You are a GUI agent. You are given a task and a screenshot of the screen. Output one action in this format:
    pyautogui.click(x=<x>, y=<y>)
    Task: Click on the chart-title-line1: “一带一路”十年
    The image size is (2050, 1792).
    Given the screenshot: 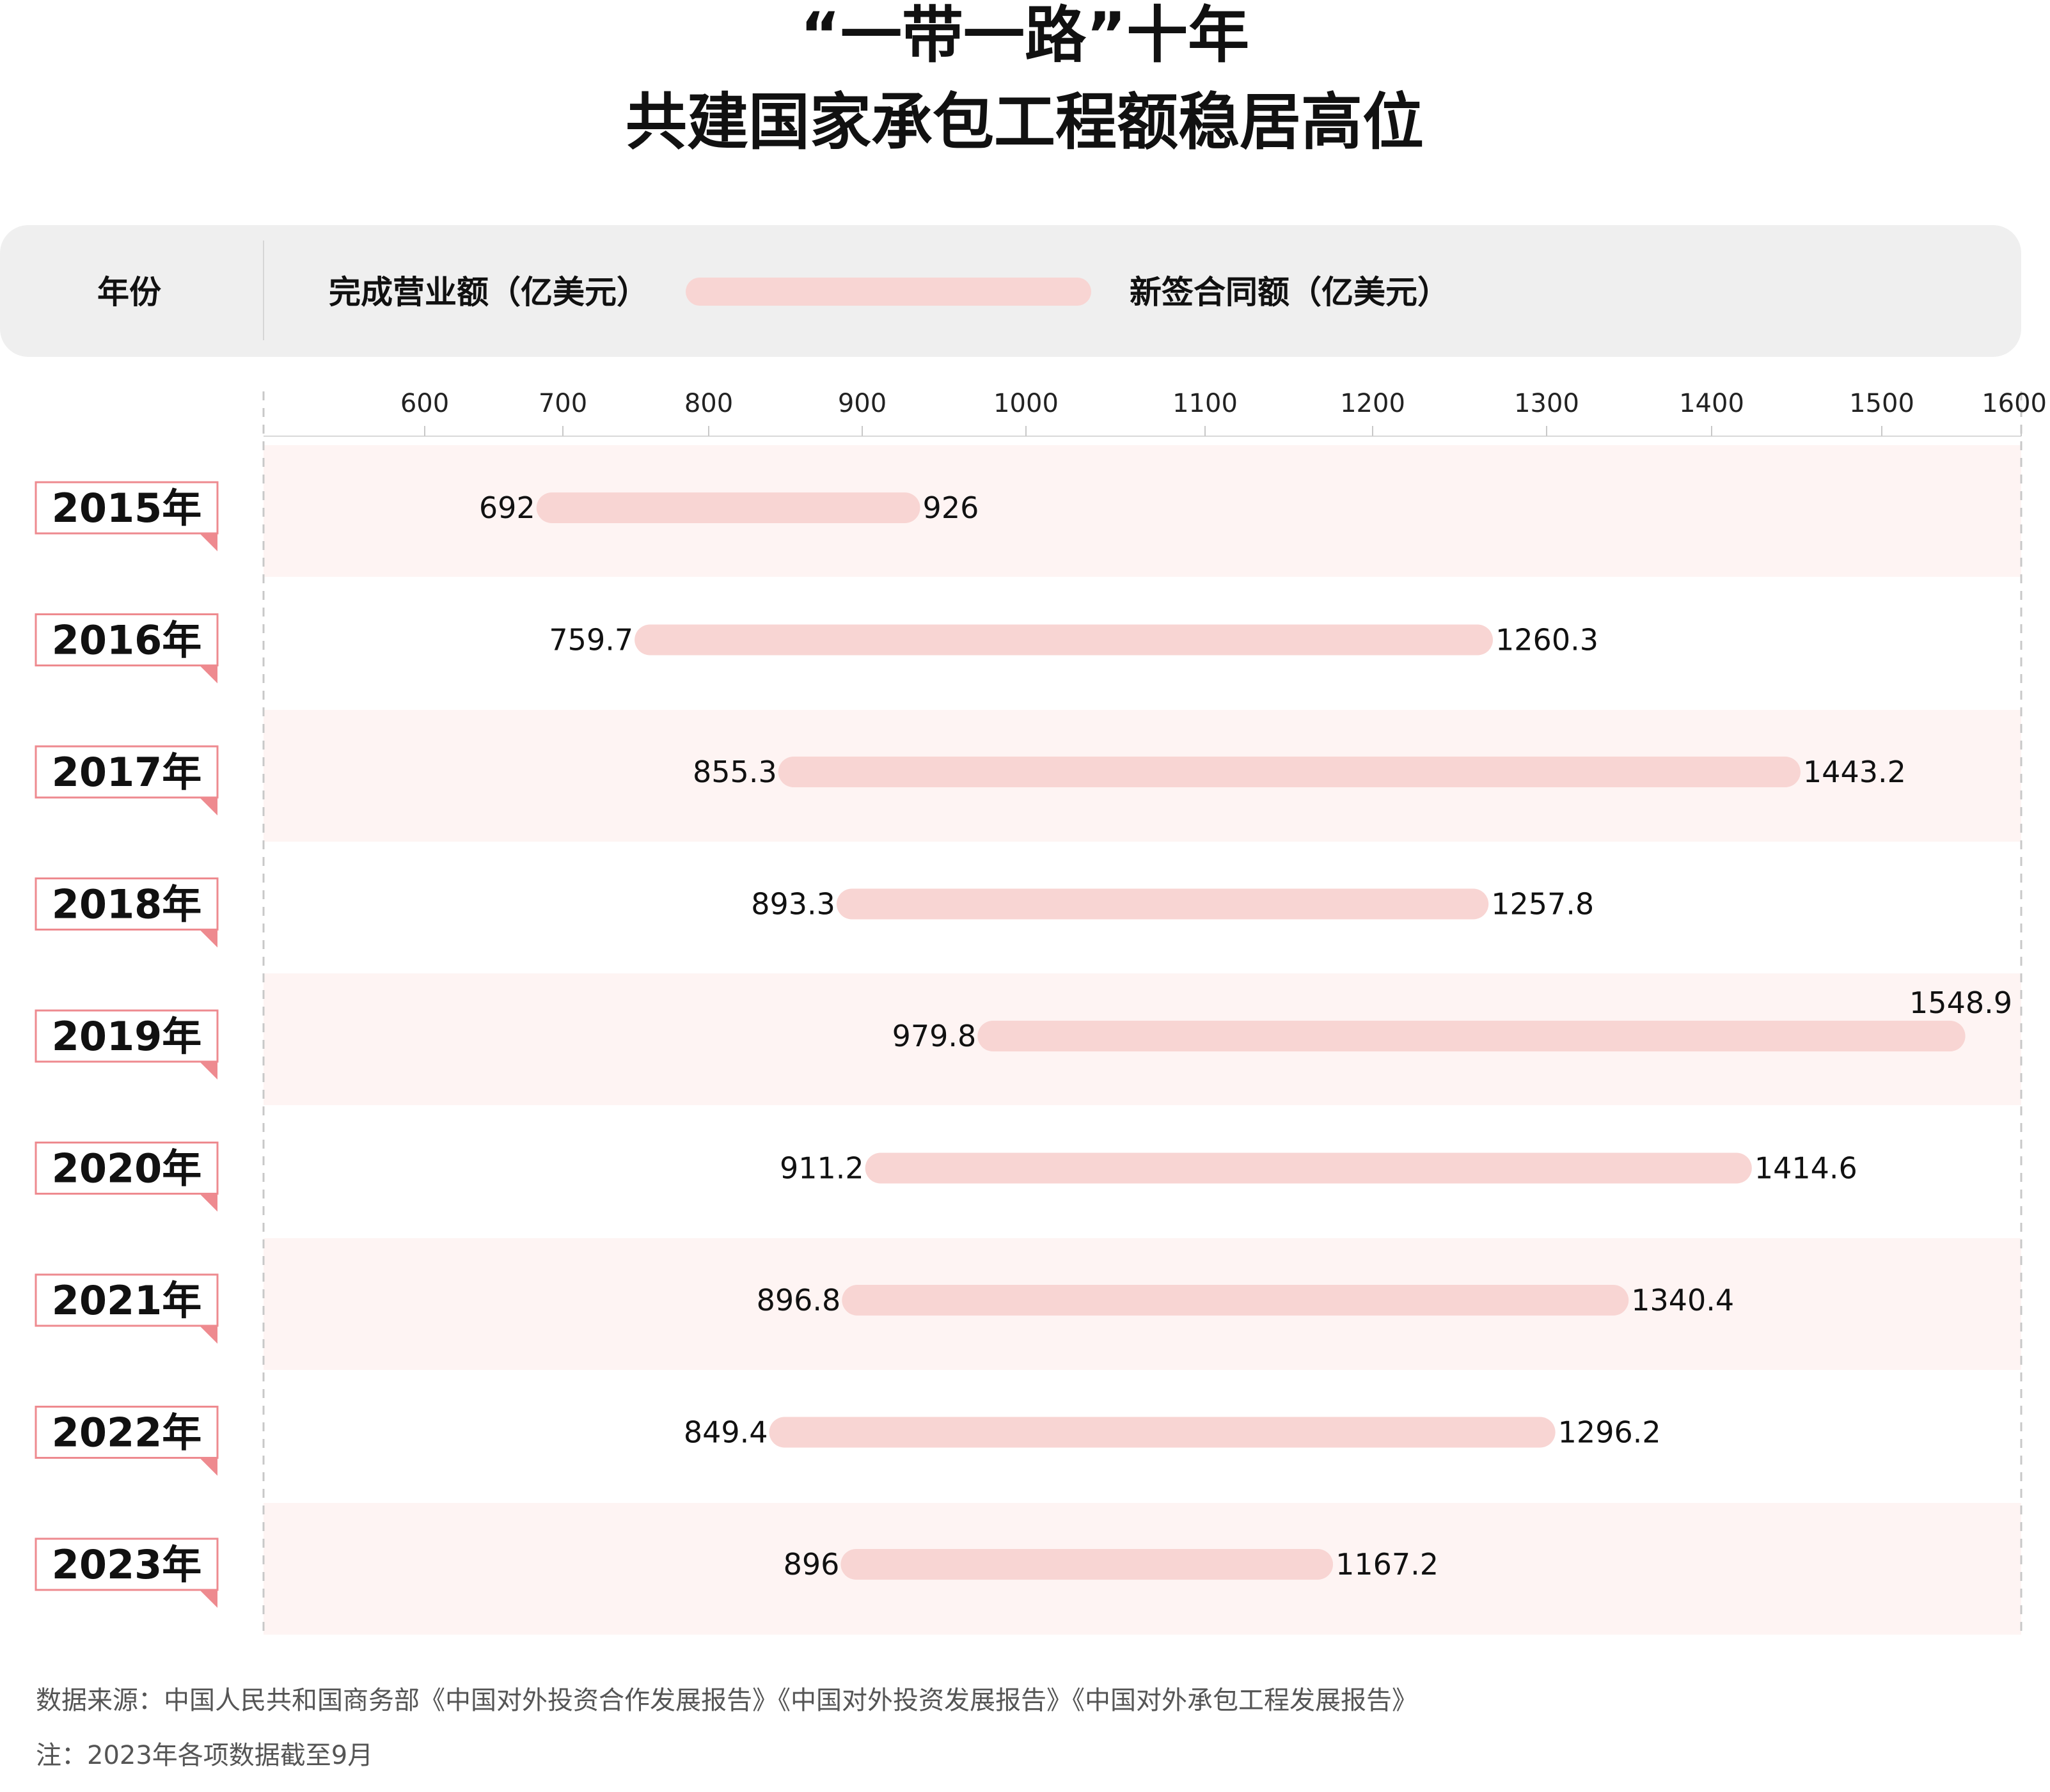 What is the action you would take?
    pyautogui.click(x=1024, y=35)
    